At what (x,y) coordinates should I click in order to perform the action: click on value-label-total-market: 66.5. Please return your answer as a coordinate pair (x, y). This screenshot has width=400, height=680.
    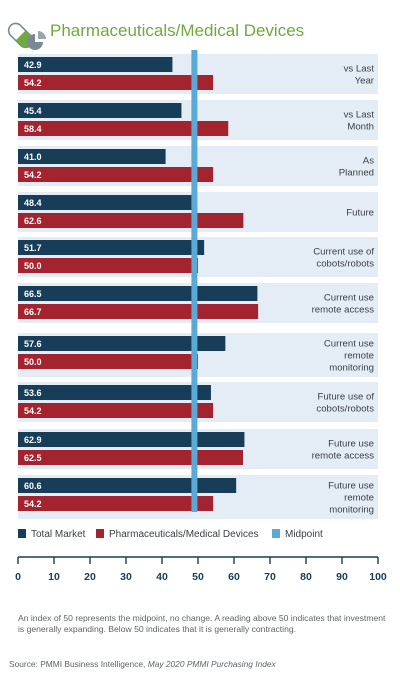
    Looking at the image, I should click on (33, 294).